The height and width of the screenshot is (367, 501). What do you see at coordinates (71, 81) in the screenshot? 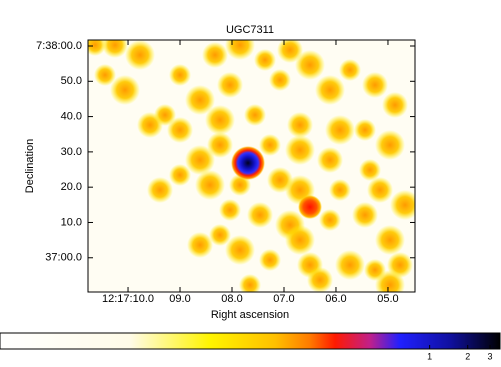
I see `y-tick-label: 50.0` at bounding box center [71, 81].